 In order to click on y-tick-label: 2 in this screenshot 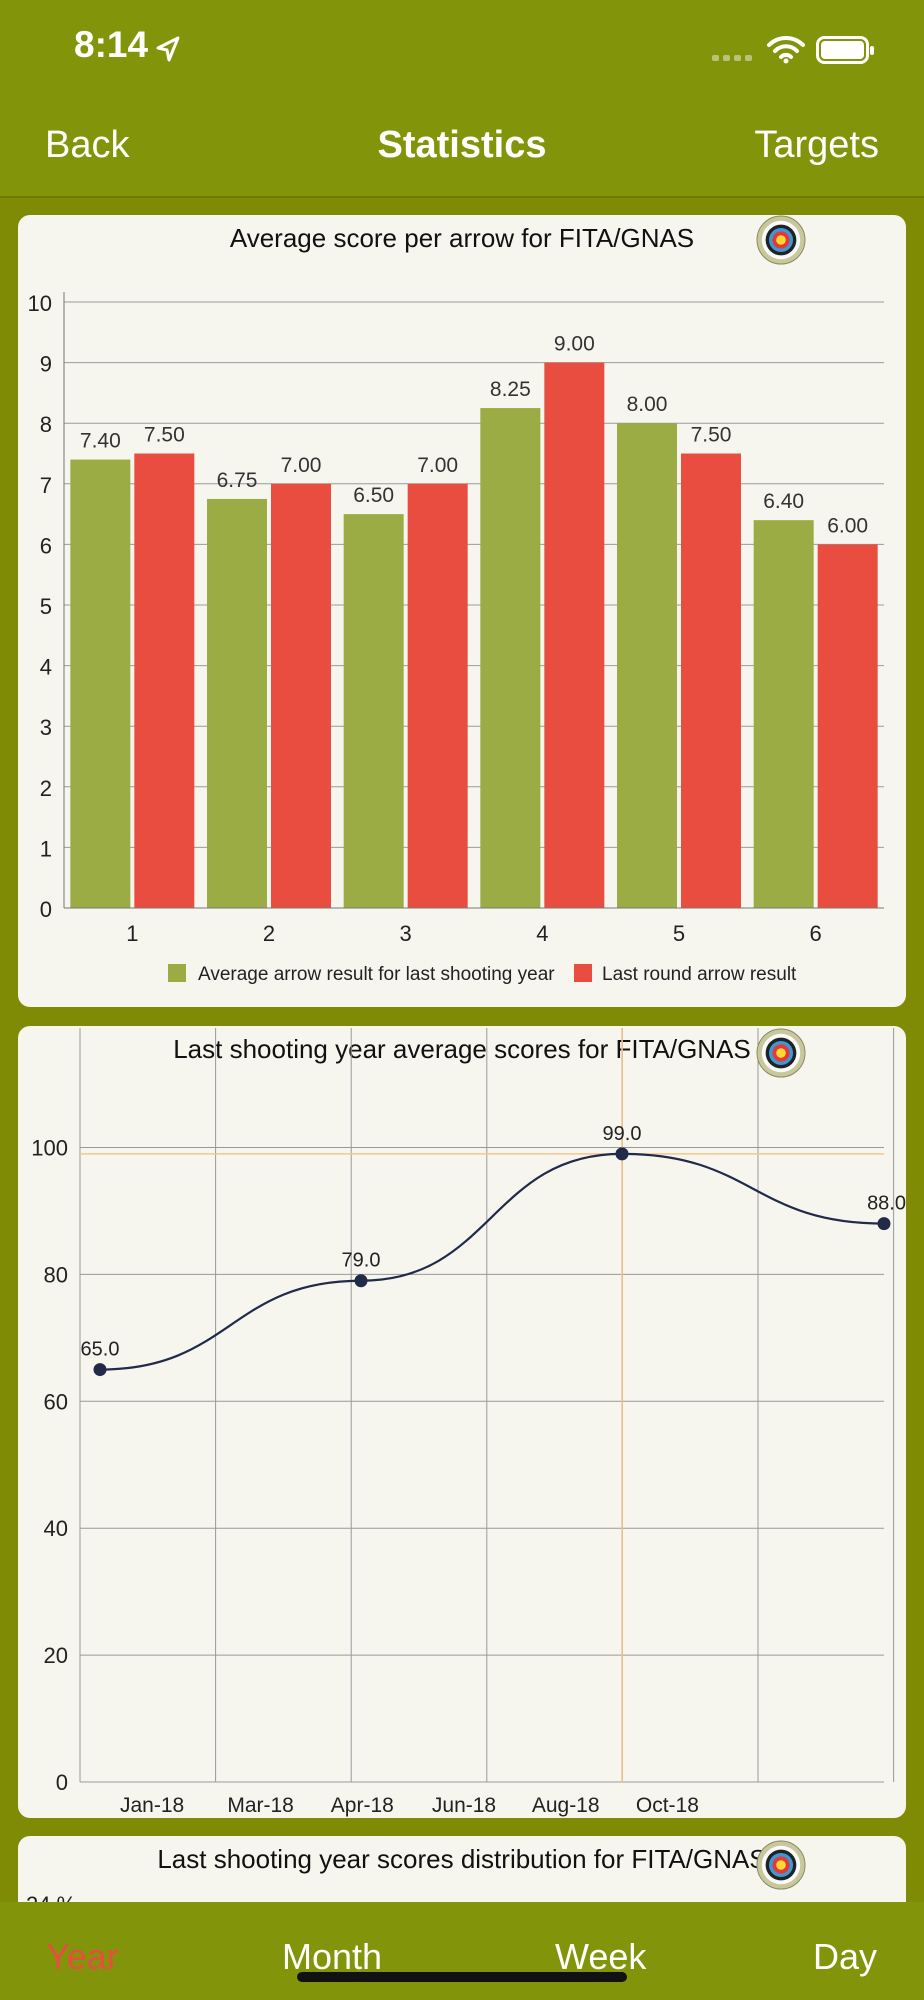, I will do `click(46, 788)`.